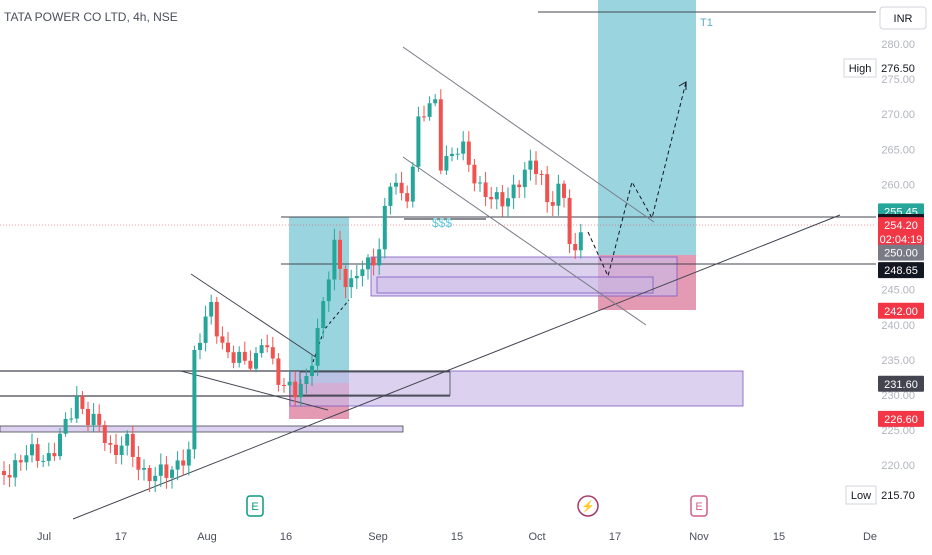 The width and height of the screenshot is (932, 555). Describe the element at coordinates (901, 232) in the screenshot. I see `price-label: 254.20 02:04:19` at that location.